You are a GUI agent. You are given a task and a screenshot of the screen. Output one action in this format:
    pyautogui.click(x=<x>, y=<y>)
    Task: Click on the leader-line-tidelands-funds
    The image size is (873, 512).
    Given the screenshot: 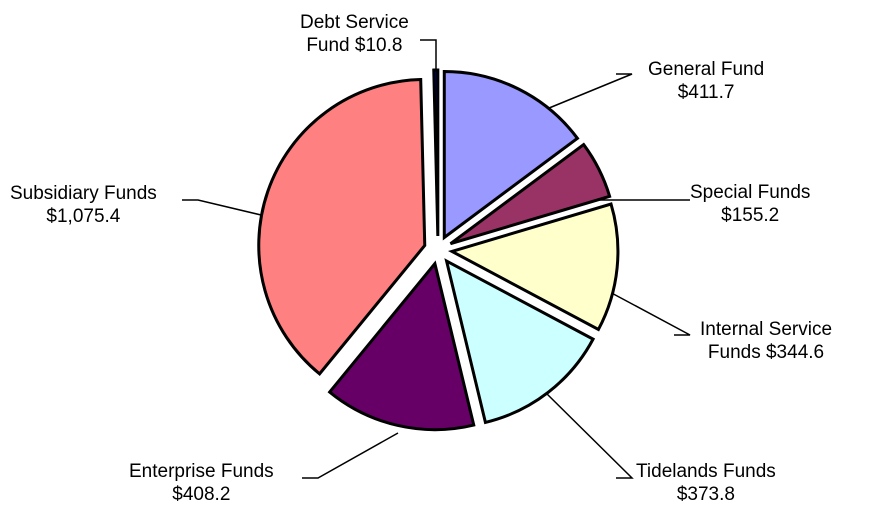 What is the action you would take?
    pyautogui.click(x=589, y=435)
    